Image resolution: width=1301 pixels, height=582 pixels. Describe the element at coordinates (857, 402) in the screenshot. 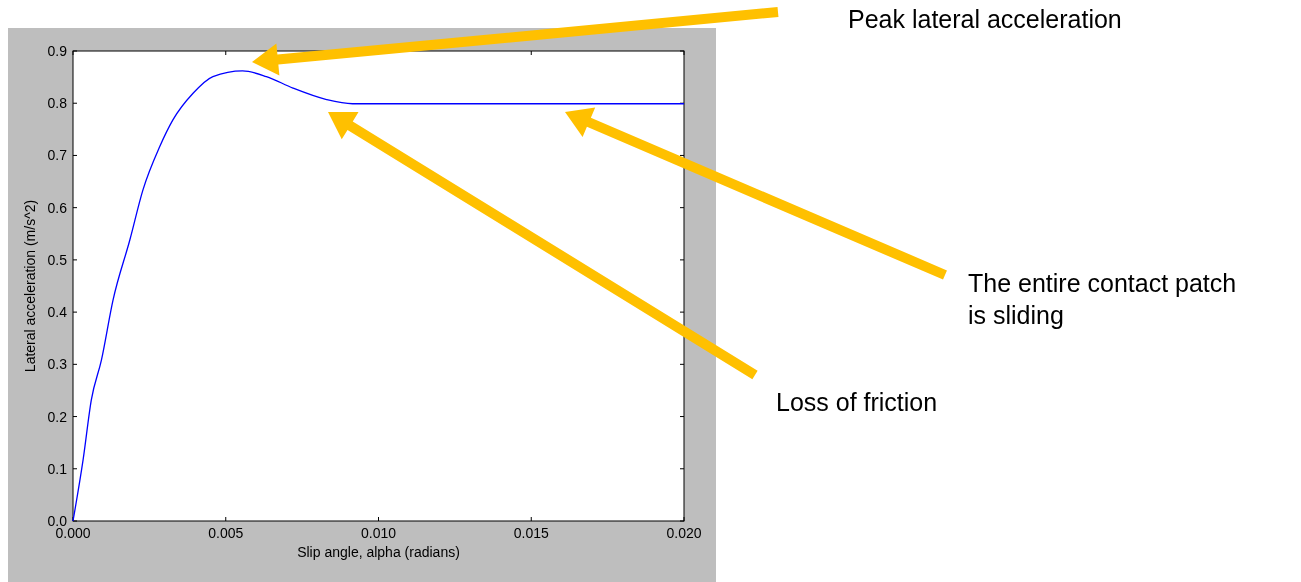

I see `text: Loss of friction` at that location.